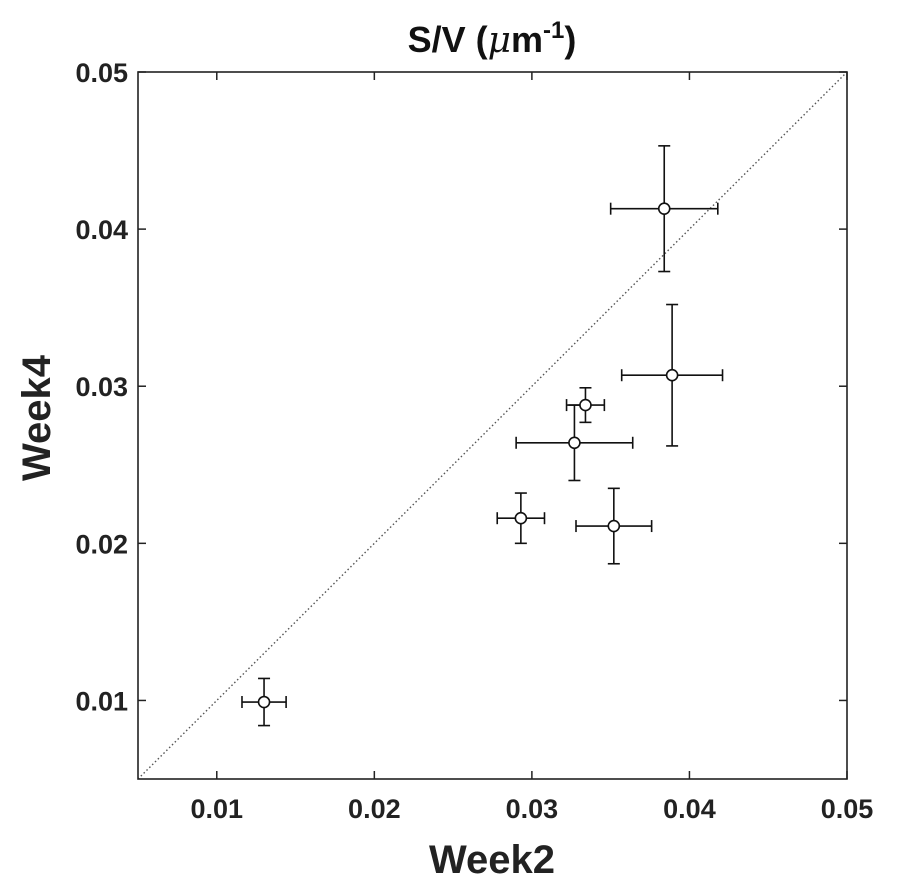 The image size is (897, 881). Describe the element at coordinates (101, 701) in the screenshot. I see `y-tick-label: 0.01` at that location.